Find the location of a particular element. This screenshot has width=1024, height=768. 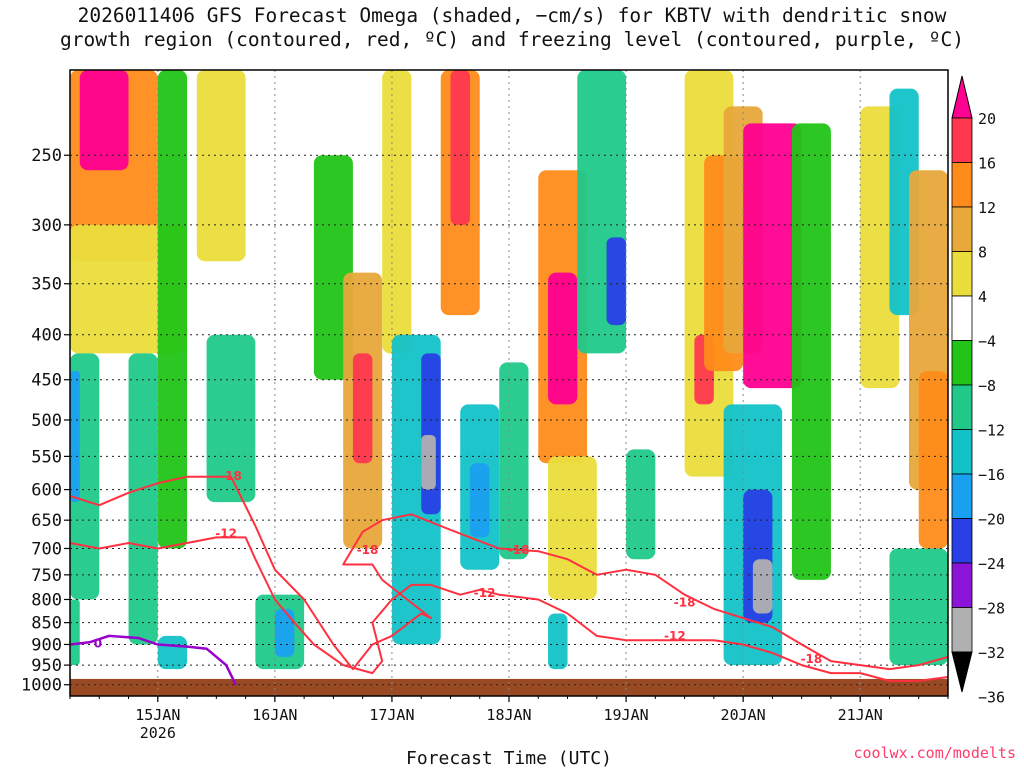

colorbar-label-13: −36 is located at coordinates (991, 698).